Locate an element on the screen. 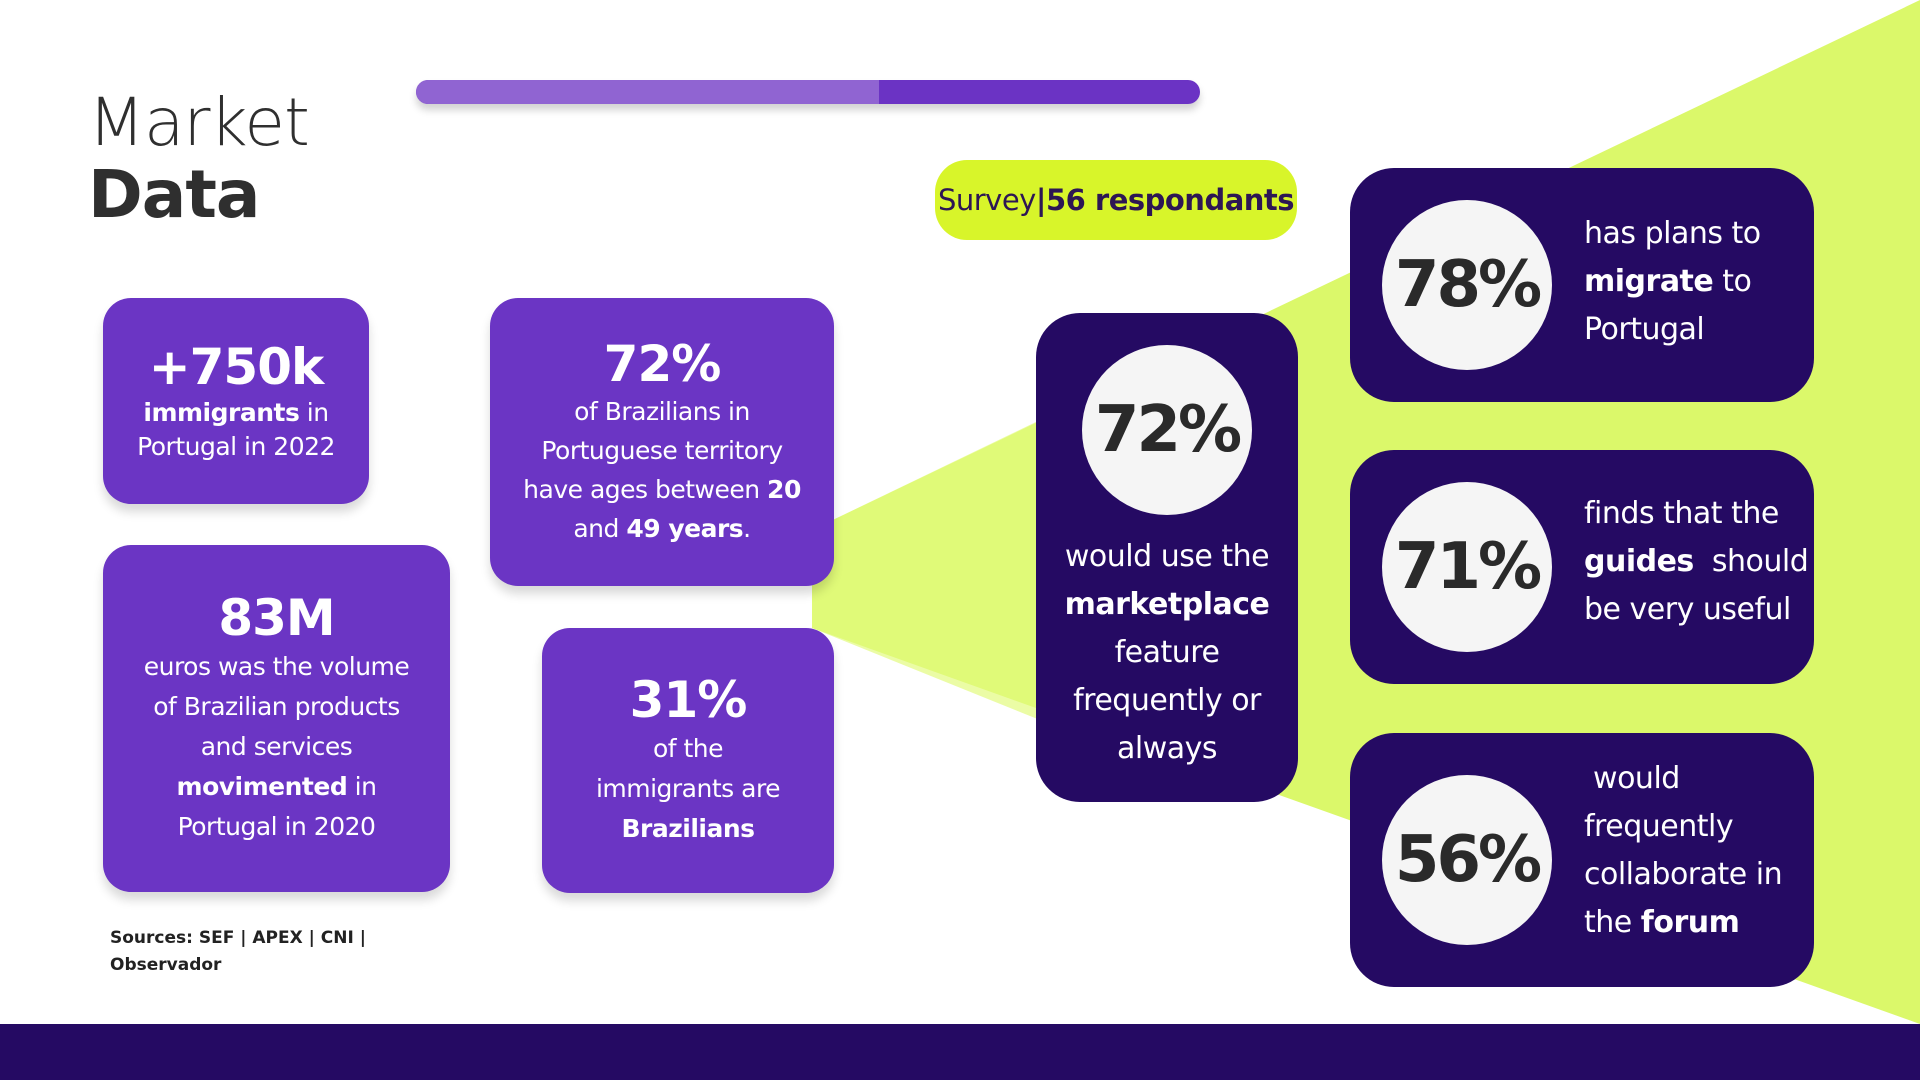 This screenshot has width=1920, height=1080. stat-text-part: and is located at coordinates (600, 528).